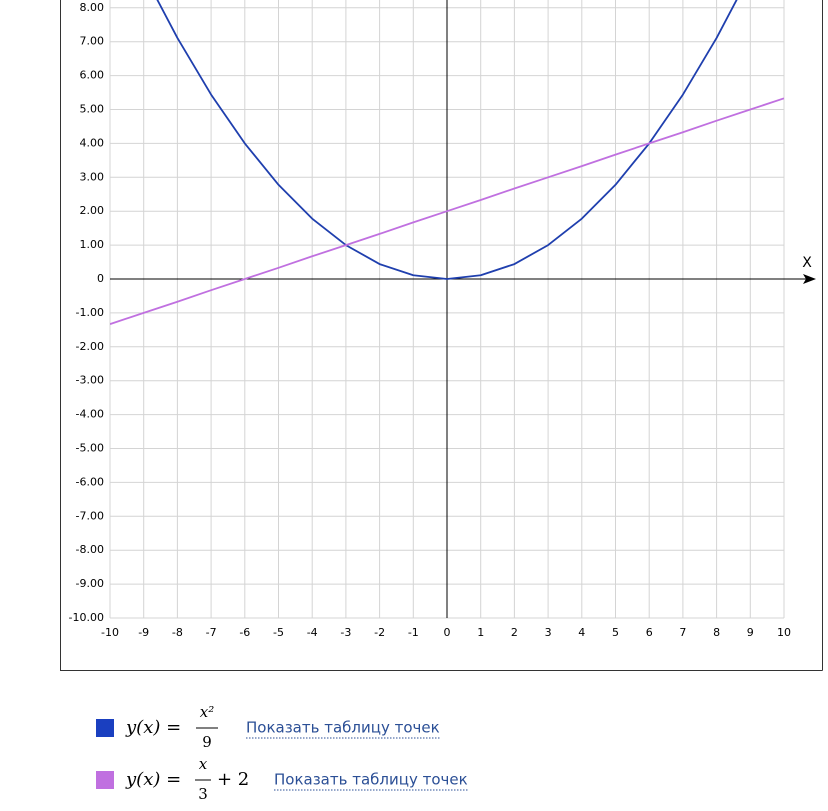  I want to click on y-tick-label: 6.00, so click(92, 75).